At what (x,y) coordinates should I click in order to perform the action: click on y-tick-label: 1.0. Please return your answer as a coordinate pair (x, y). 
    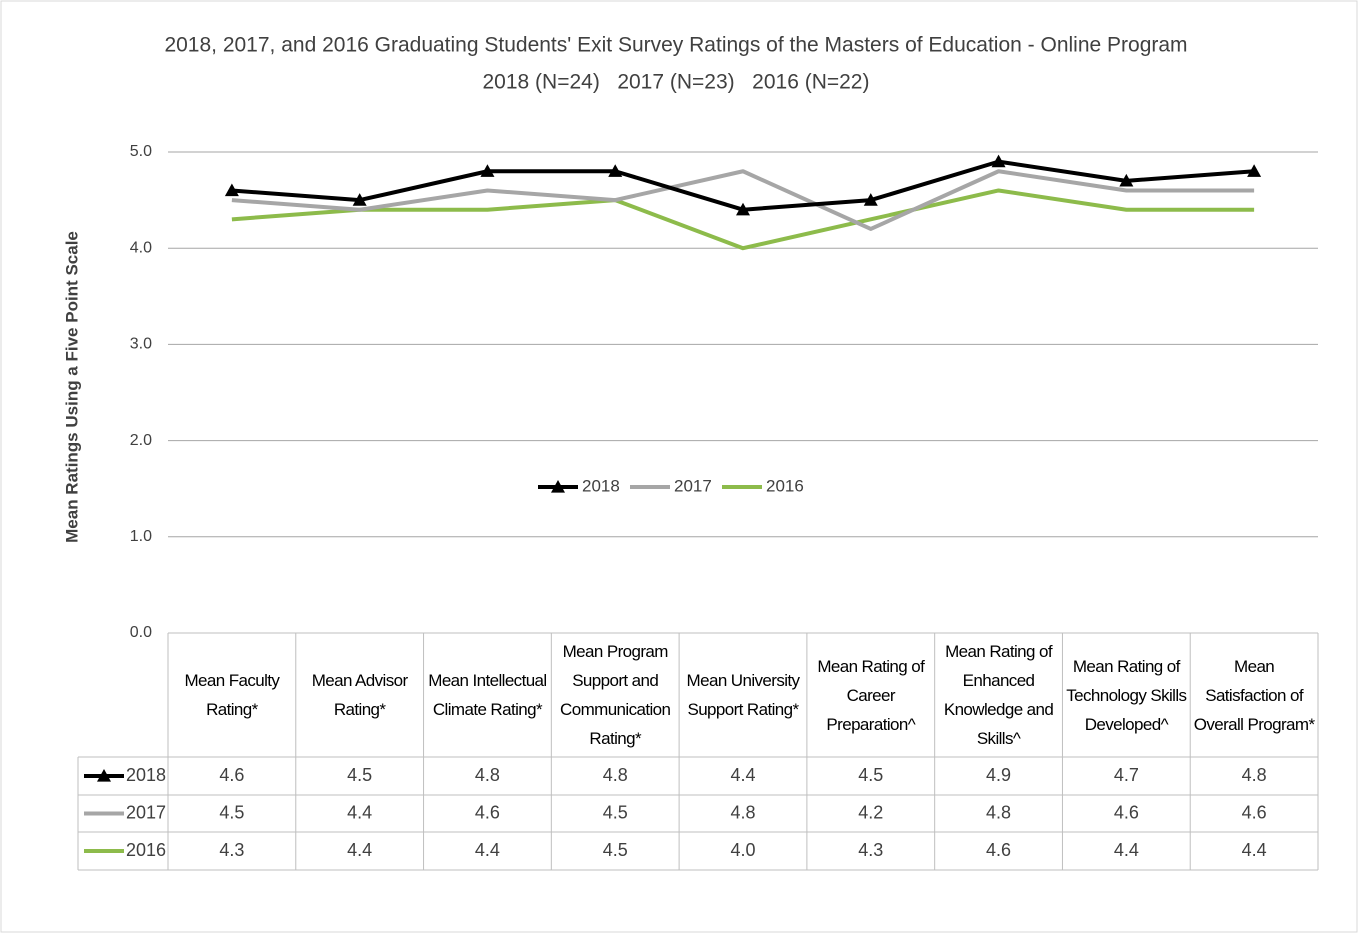
    Looking at the image, I should click on (141, 536).